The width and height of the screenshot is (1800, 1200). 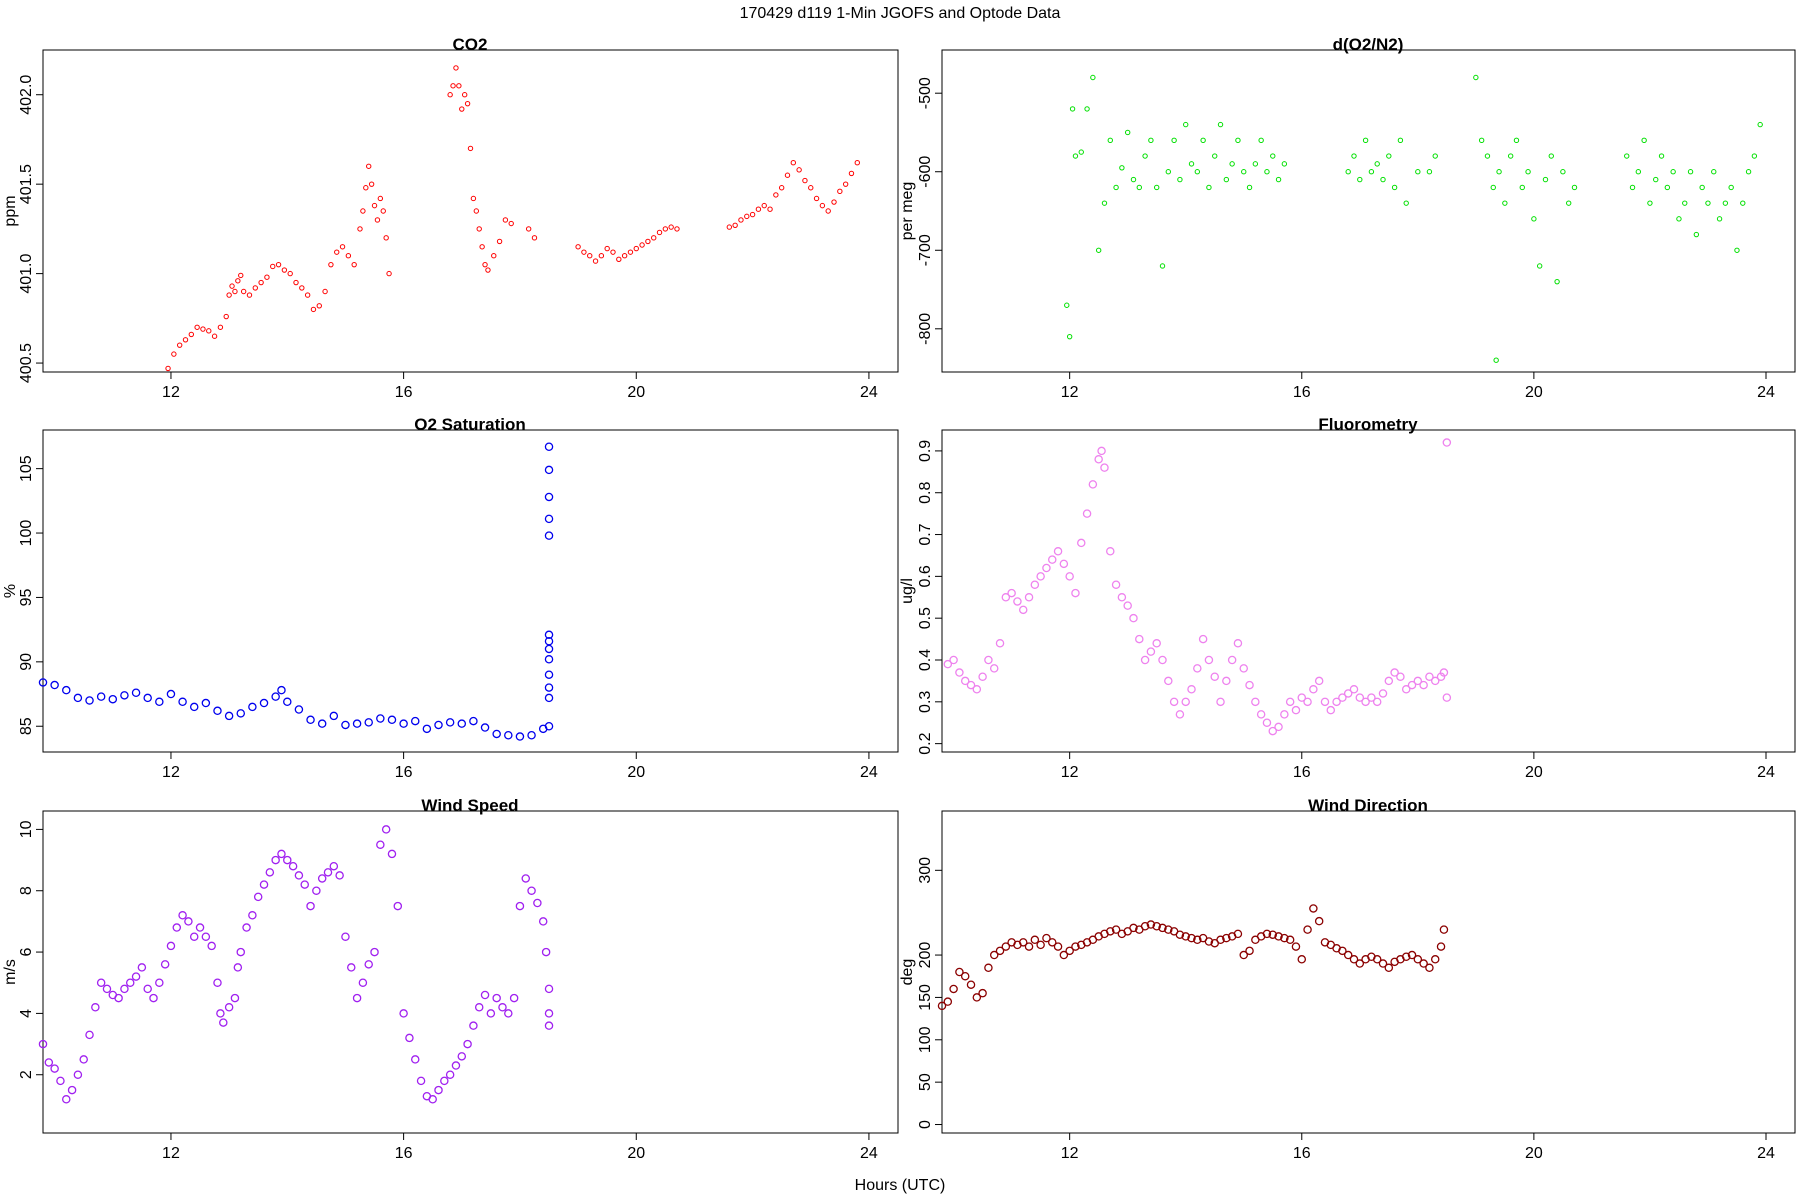 I want to click on y-tick-label: 0.8, so click(x=925, y=493).